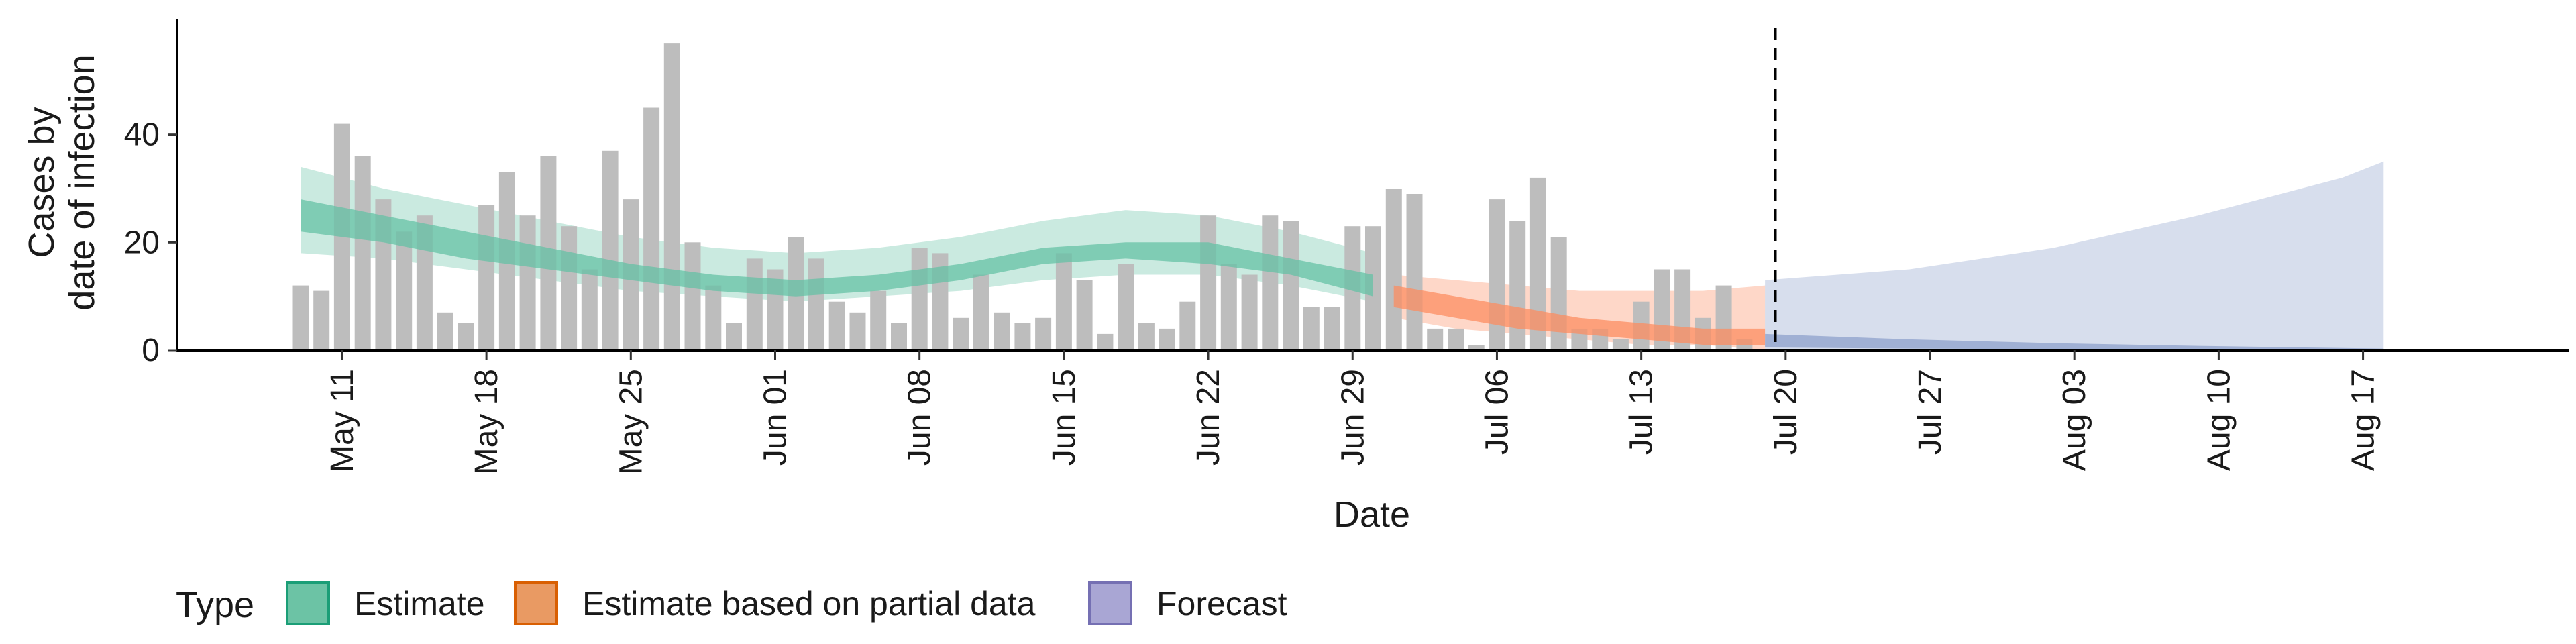 The width and height of the screenshot is (2576, 644). Describe the element at coordinates (1353, 417) in the screenshot. I see `x-tick-label: Jun 29` at that location.